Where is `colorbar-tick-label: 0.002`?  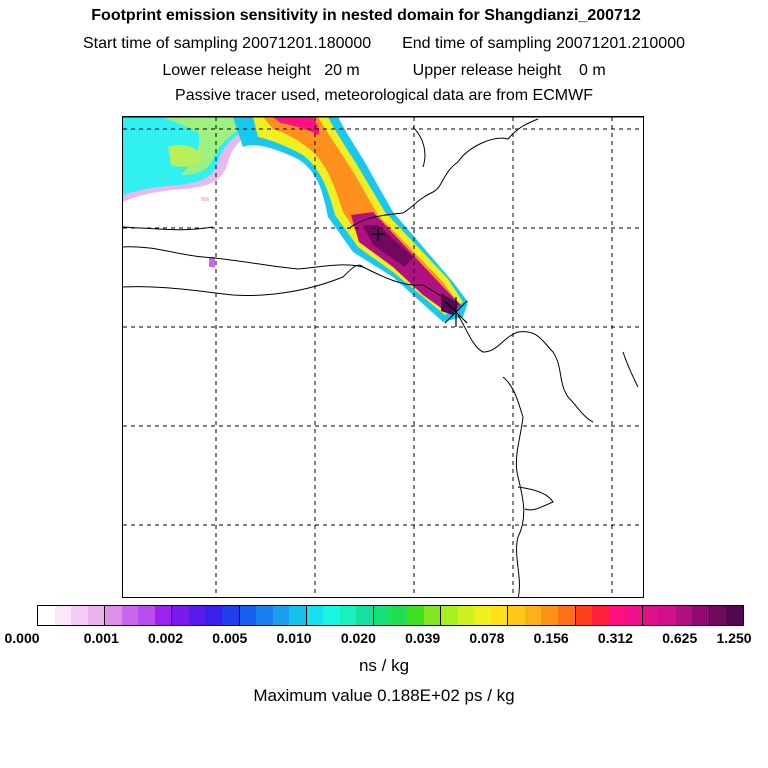 colorbar-tick-label: 0.002 is located at coordinates (166, 638).